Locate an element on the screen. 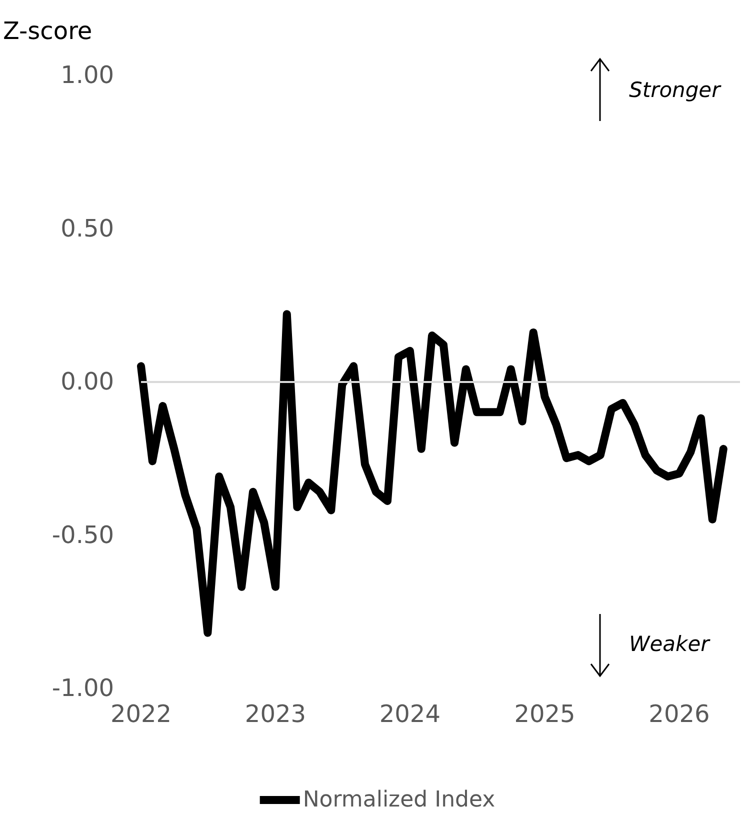 This screenshot has height=824, width=755. annotation: Weaker is located at coordinates (669, 644).